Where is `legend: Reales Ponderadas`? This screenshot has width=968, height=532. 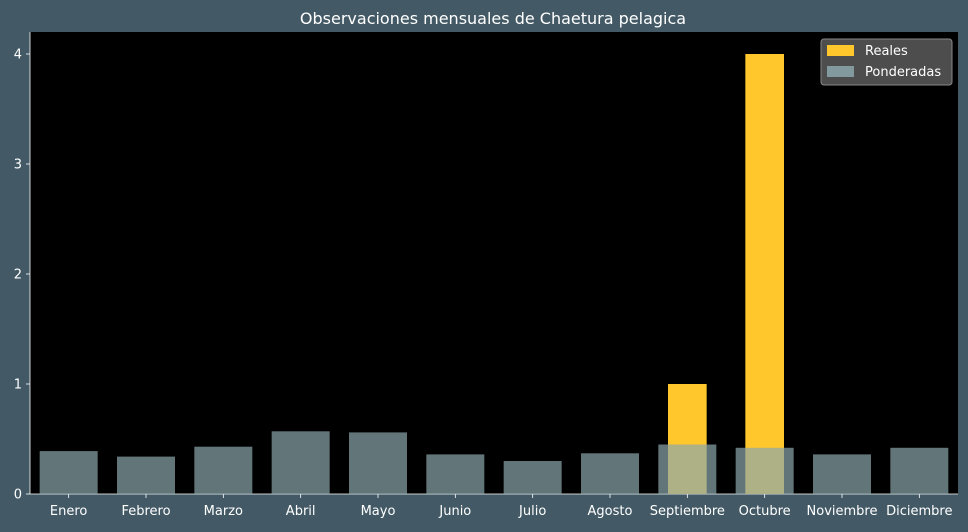 legend: Reales Ponderadas is located at coordinates (886, 62).